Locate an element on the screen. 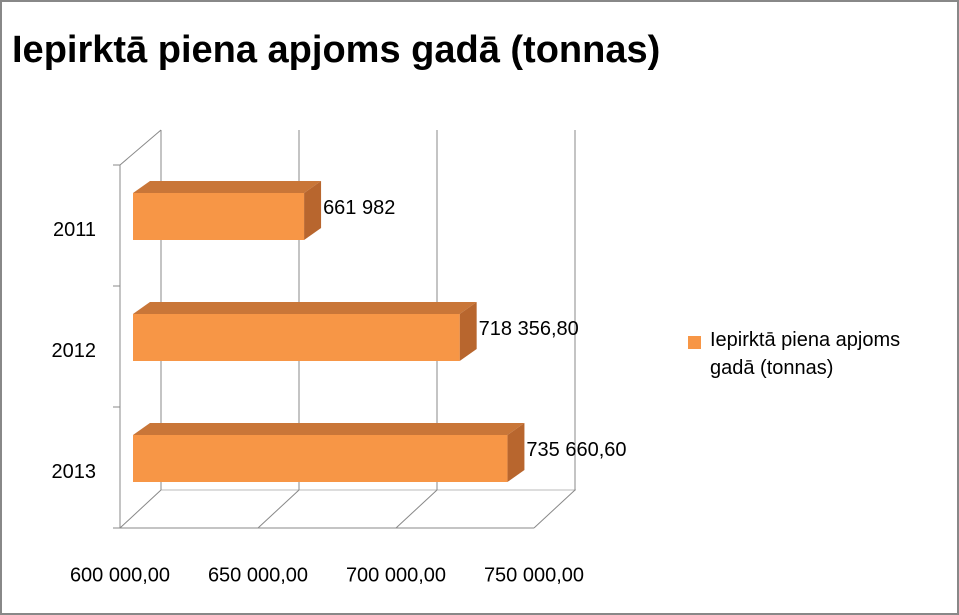  chart-title: Iepirktā piena apjoms gadā (tonnas) is located at coordinates (336, 50).